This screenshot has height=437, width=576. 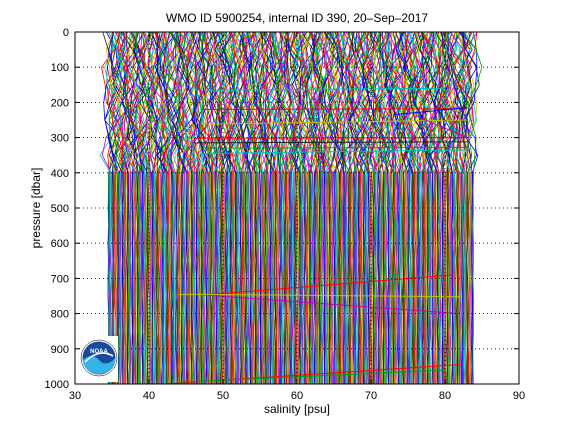 What do you see at coordinates (57, 385) in the screenshot?
I see `y-tick-label: 1000` at bounding box center [57, 385].